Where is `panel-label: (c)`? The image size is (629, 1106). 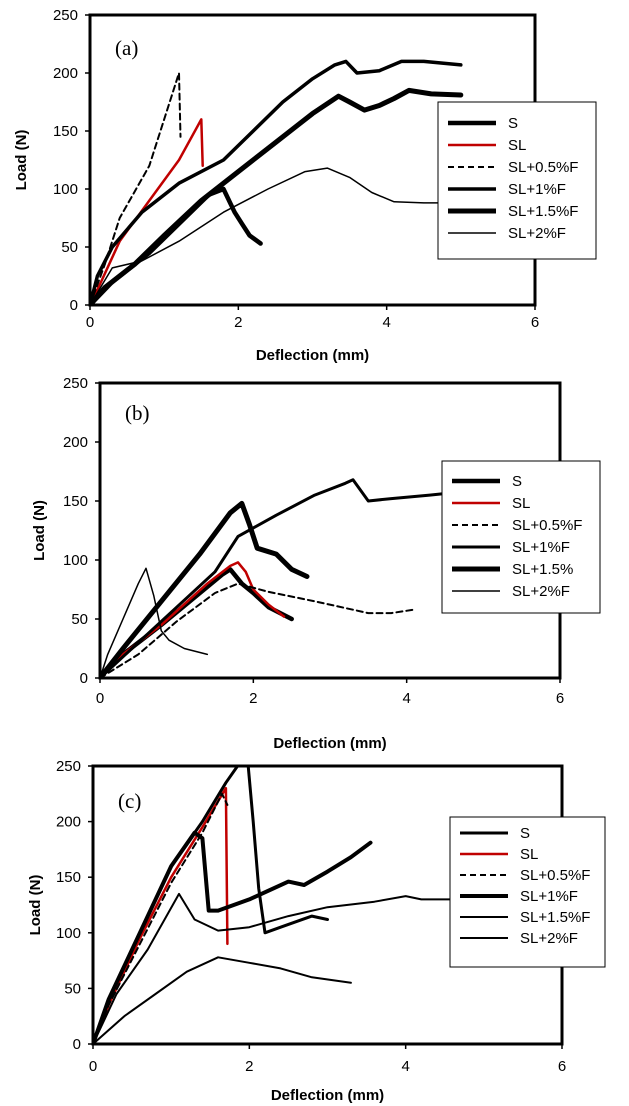
panel-label: (c) is located at coordinates (129, 801).